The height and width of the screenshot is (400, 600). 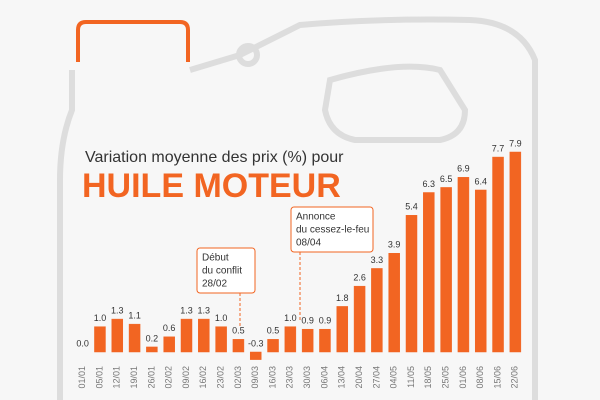 What do you see at coordinates (480, 181) in the screenshot?
I see `value-label: 6.4` at bounding box center [480, 181].